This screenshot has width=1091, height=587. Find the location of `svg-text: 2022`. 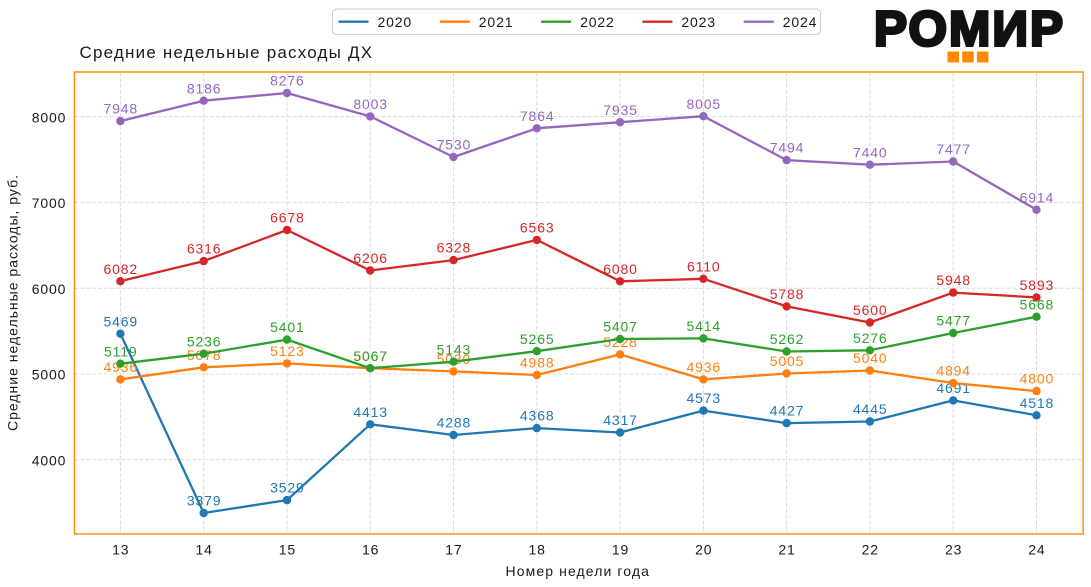

svg-text: 2022 is located at coordinates (597, 22).